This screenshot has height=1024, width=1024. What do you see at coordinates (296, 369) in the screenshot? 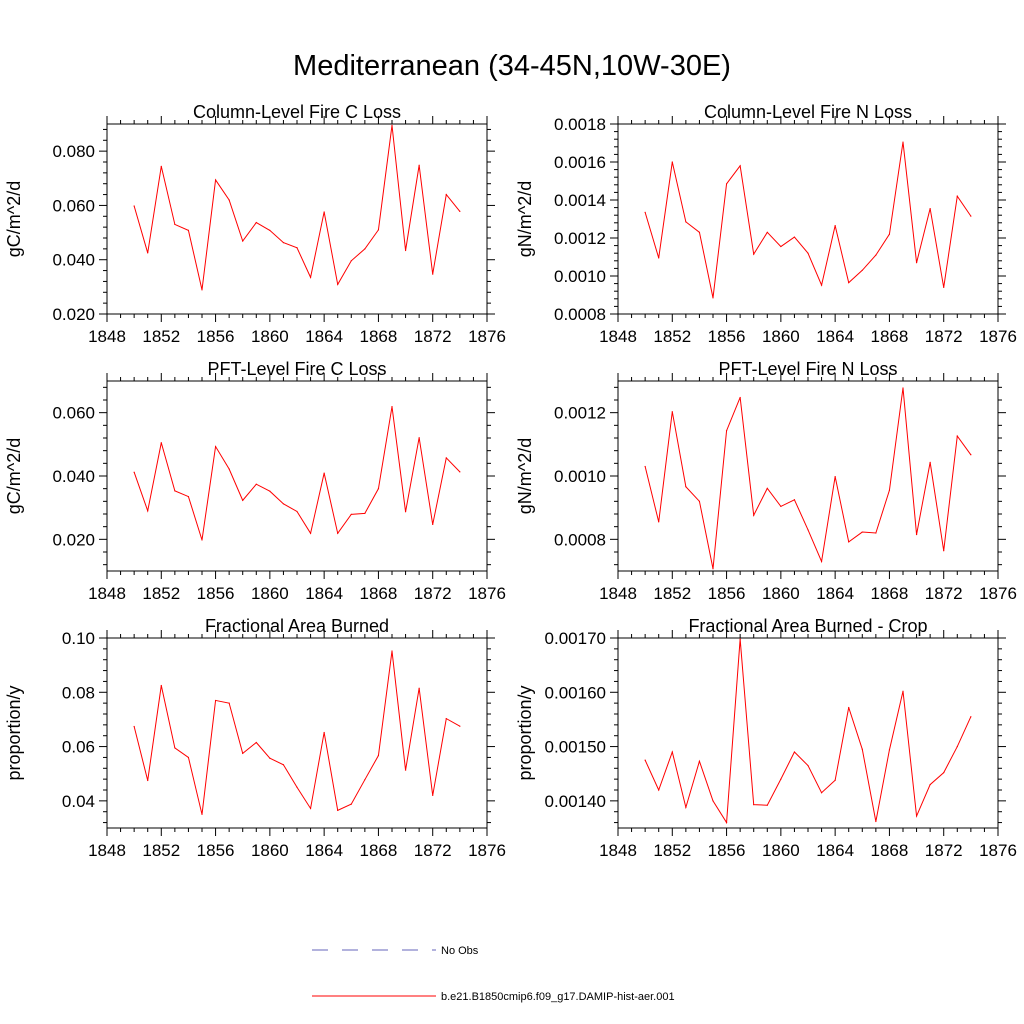
I see `panel-title: PFT-Level Fire C Loss` at bounding box center [296, 369].